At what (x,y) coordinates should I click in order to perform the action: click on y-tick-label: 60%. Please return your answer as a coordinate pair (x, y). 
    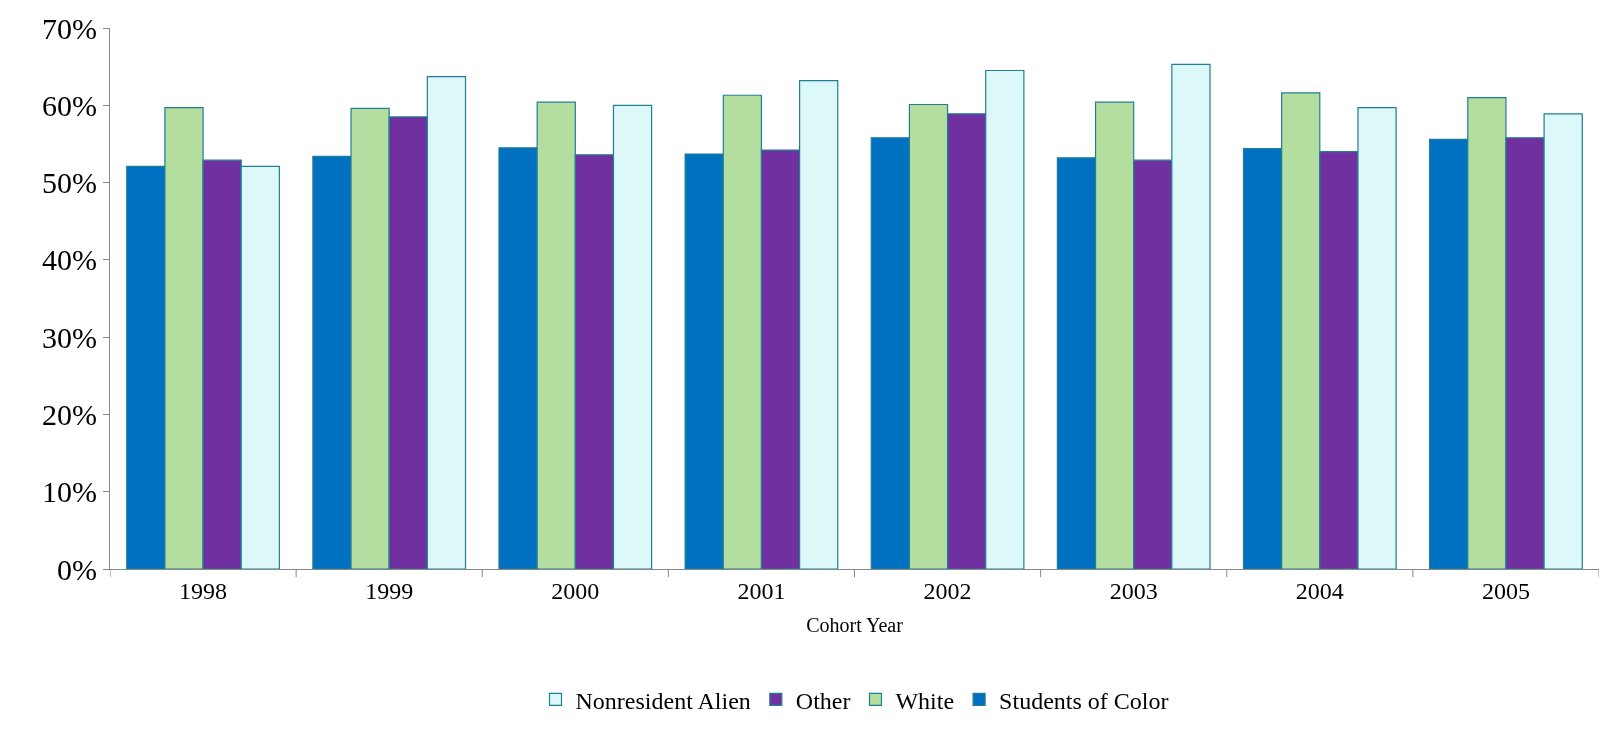
    Looking at the image, I should click on (69, 105).